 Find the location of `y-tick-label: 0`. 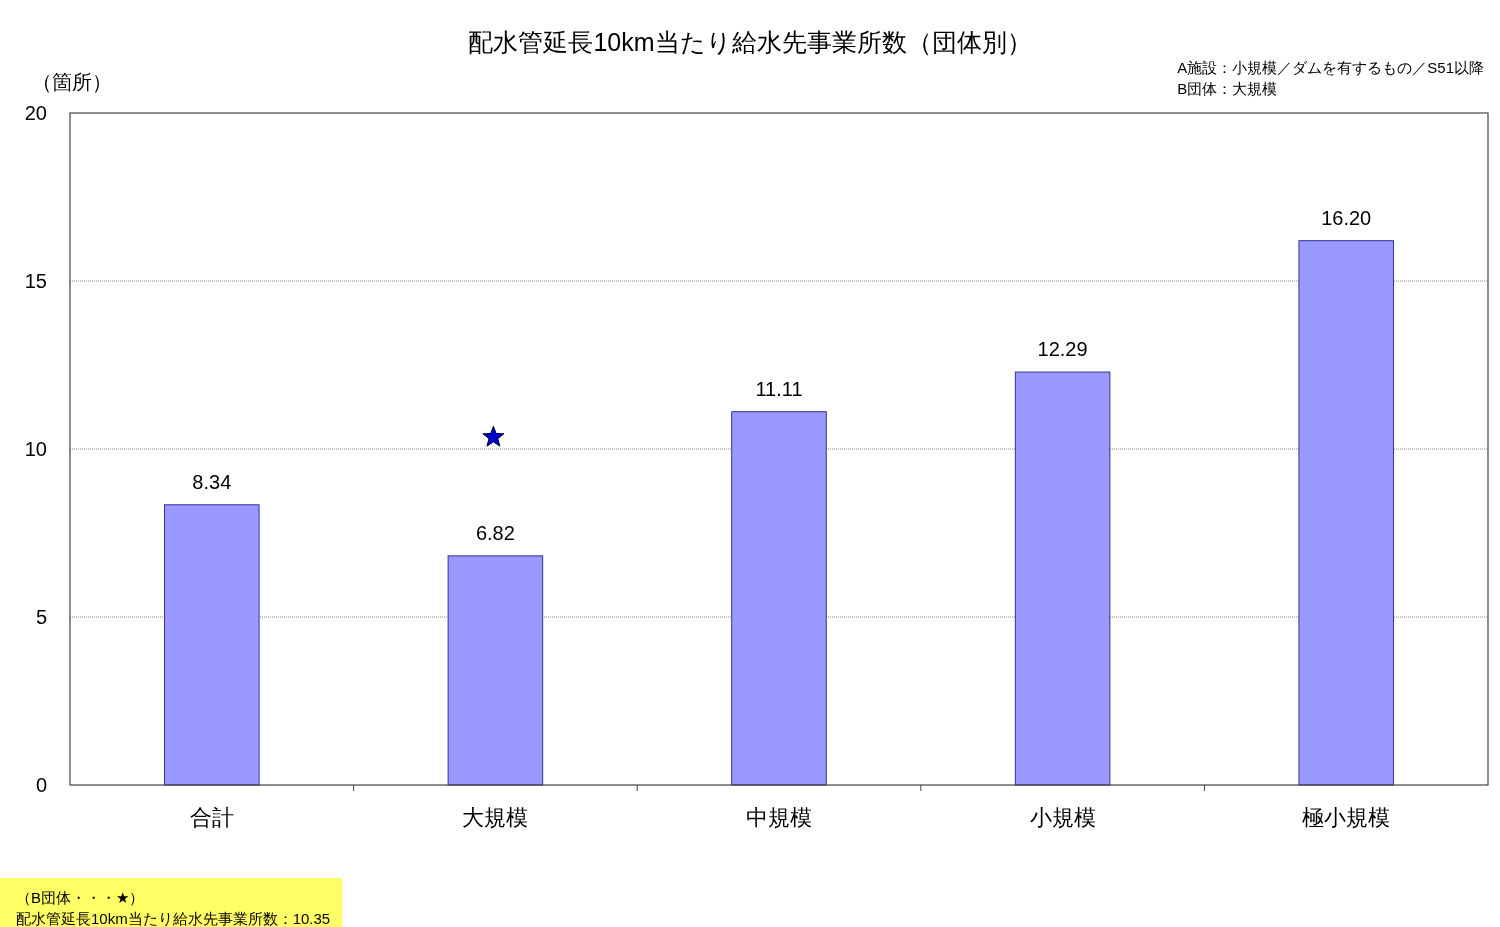

y-tick-label: 0 is located at coordinates (41, 785).